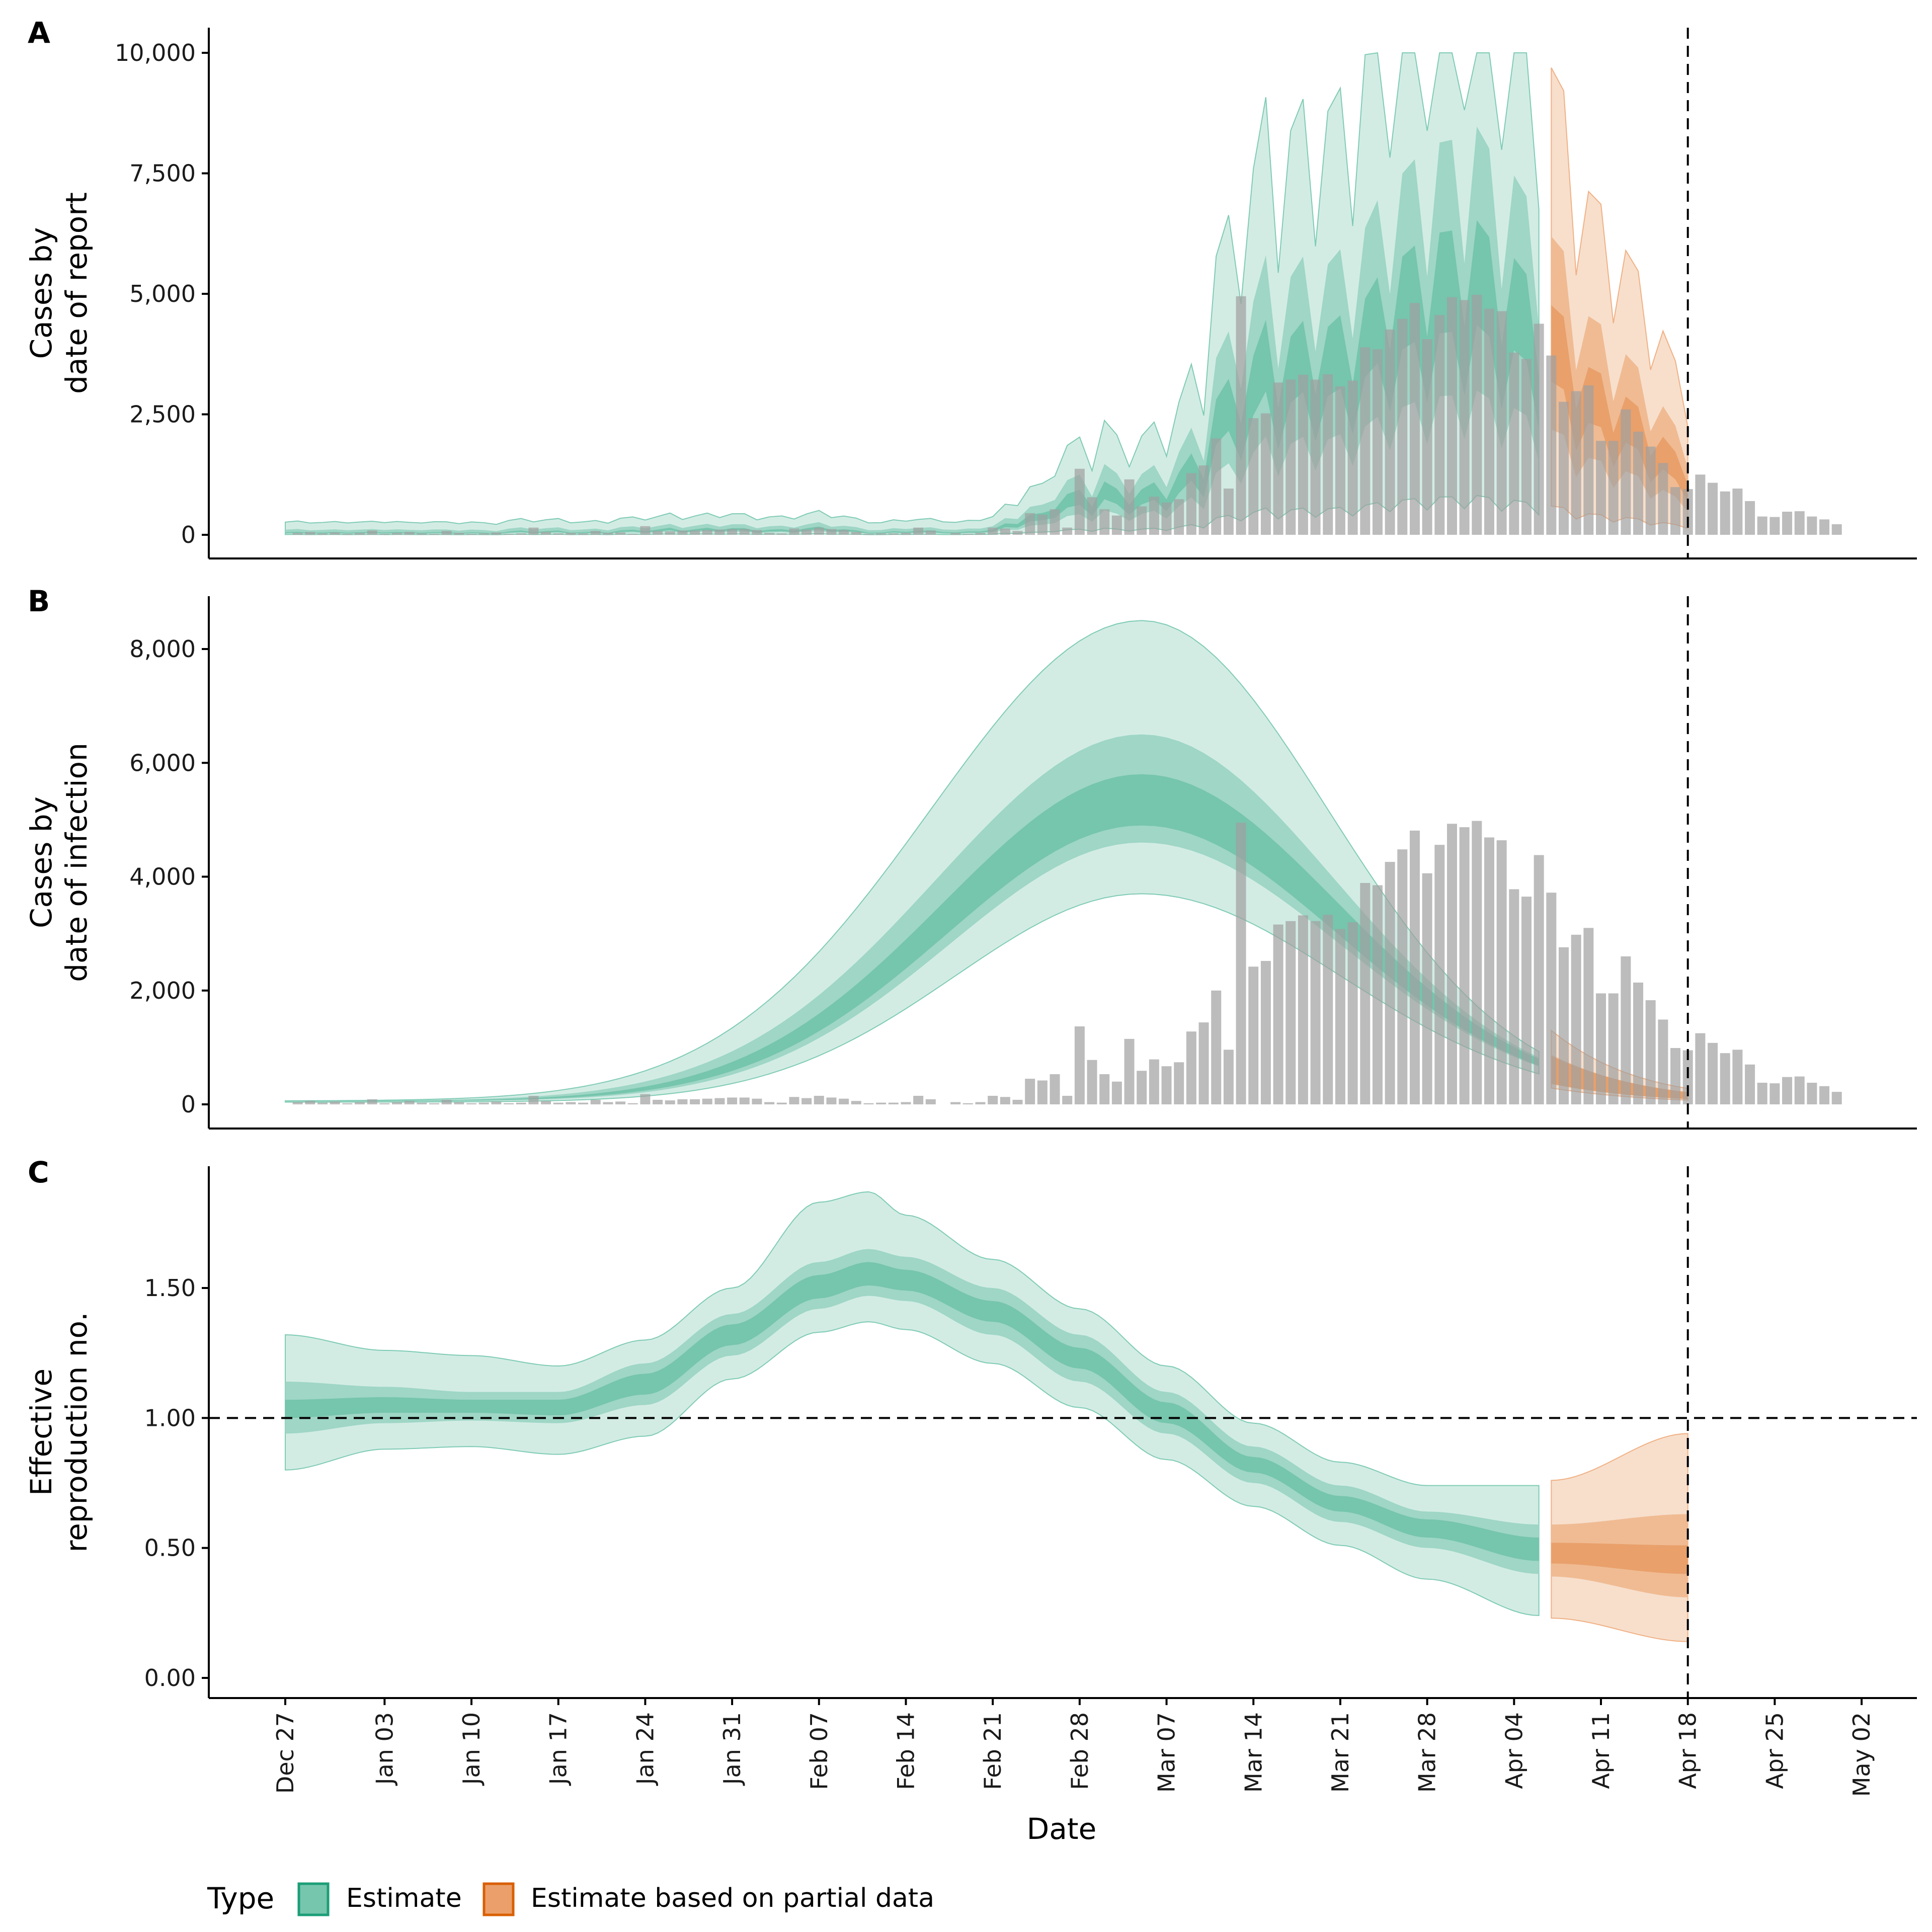 Image resolution: width=1932 pixels, height=1932 pixels. I want to click on panel-tag-b: B, so click(39, 601).